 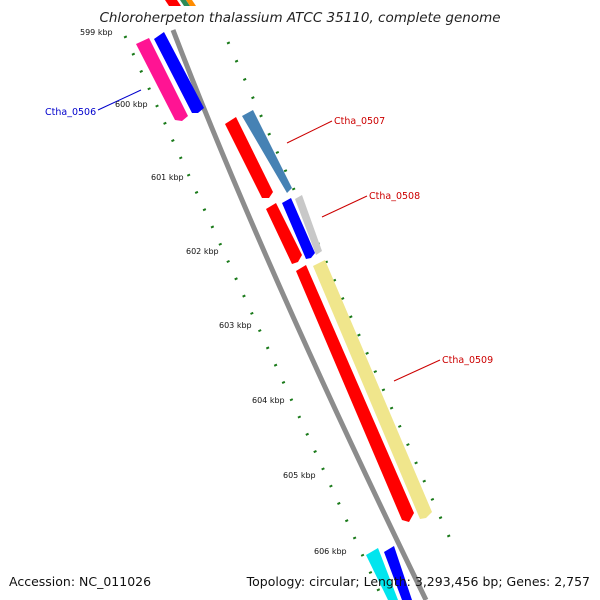 What do you see at coordinates (359, 121) in the screenshot?
I see `gene-label-ctha-0507: Ctha_0507` at bounding box center [359, 121].